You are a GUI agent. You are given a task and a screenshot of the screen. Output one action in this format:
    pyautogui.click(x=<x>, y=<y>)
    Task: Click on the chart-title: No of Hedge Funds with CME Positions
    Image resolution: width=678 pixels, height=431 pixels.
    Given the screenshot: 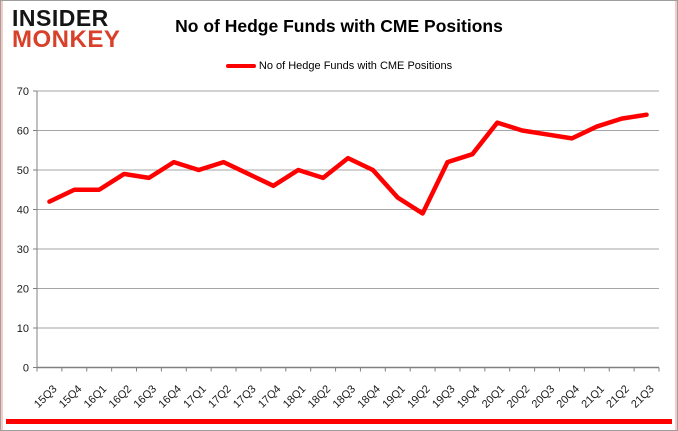 What is the action you would take?
    pyautogui.click(x=339, y=26)
    